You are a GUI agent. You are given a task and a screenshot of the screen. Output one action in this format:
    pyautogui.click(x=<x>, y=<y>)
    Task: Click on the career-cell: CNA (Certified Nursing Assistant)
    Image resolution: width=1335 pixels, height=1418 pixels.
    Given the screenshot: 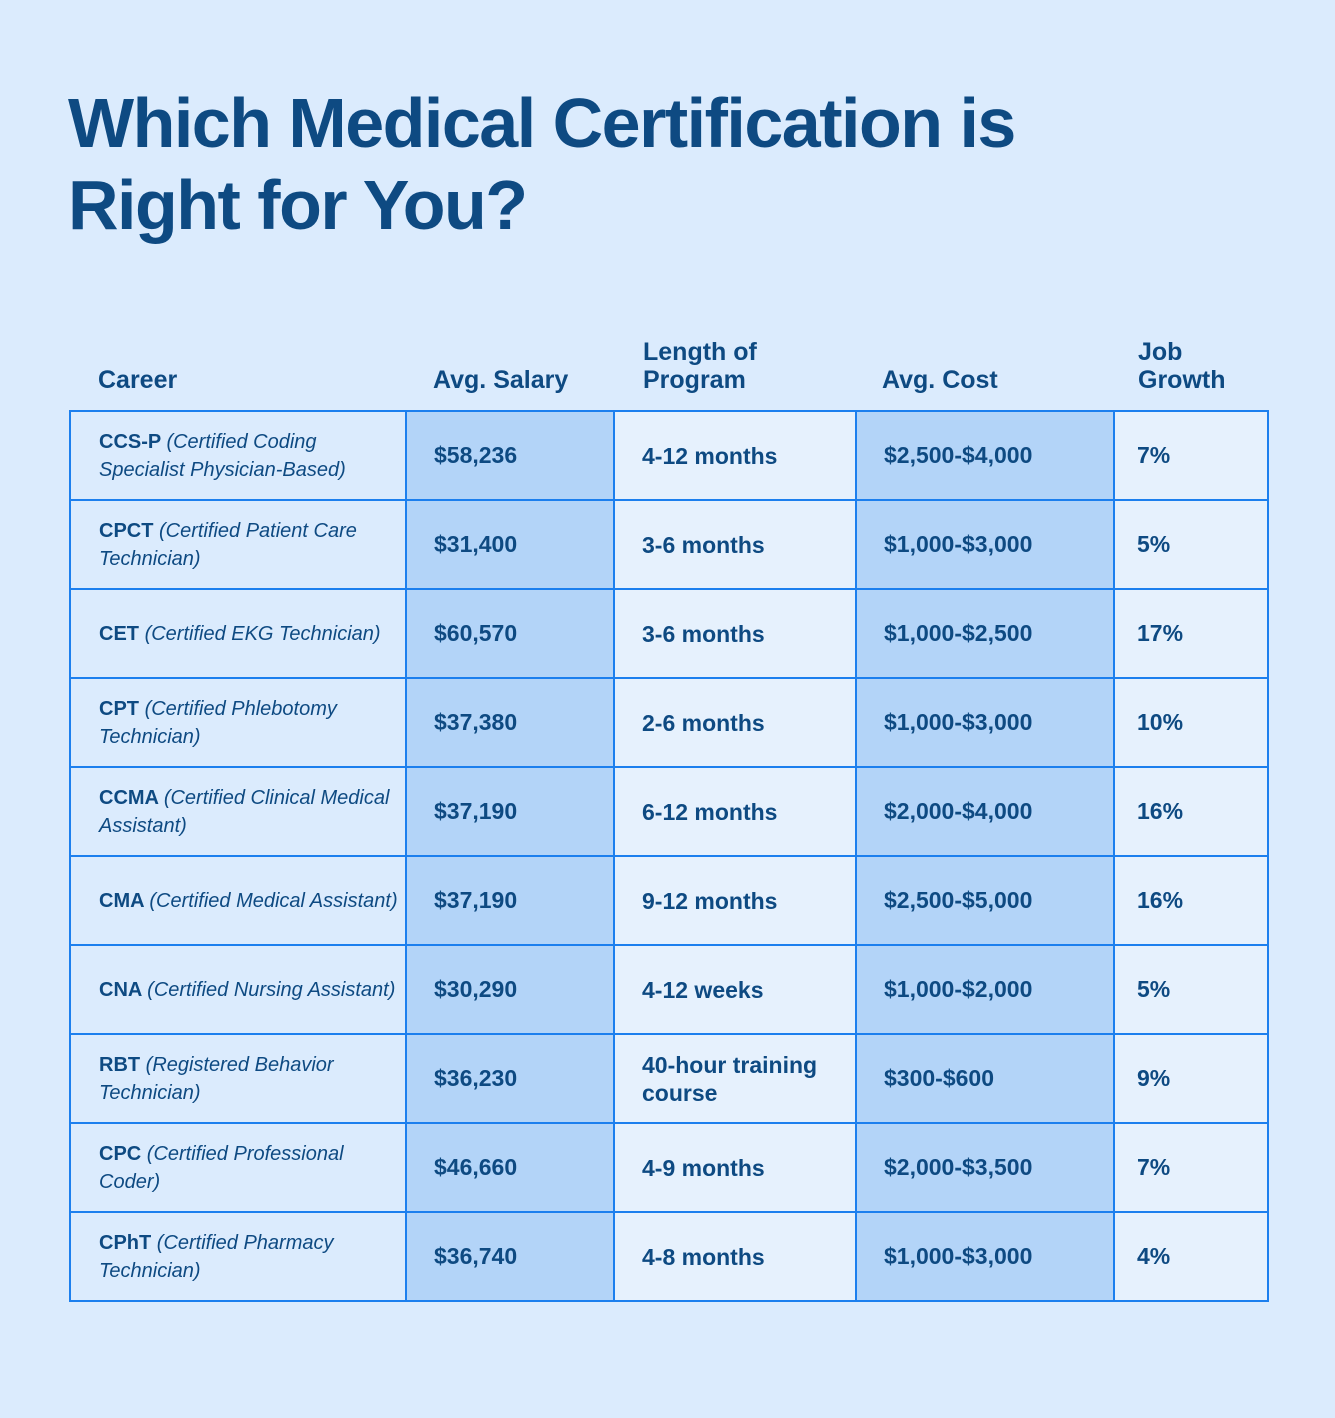 What is the action you would take?
    pyautogui.click(x=238, y=989)
    